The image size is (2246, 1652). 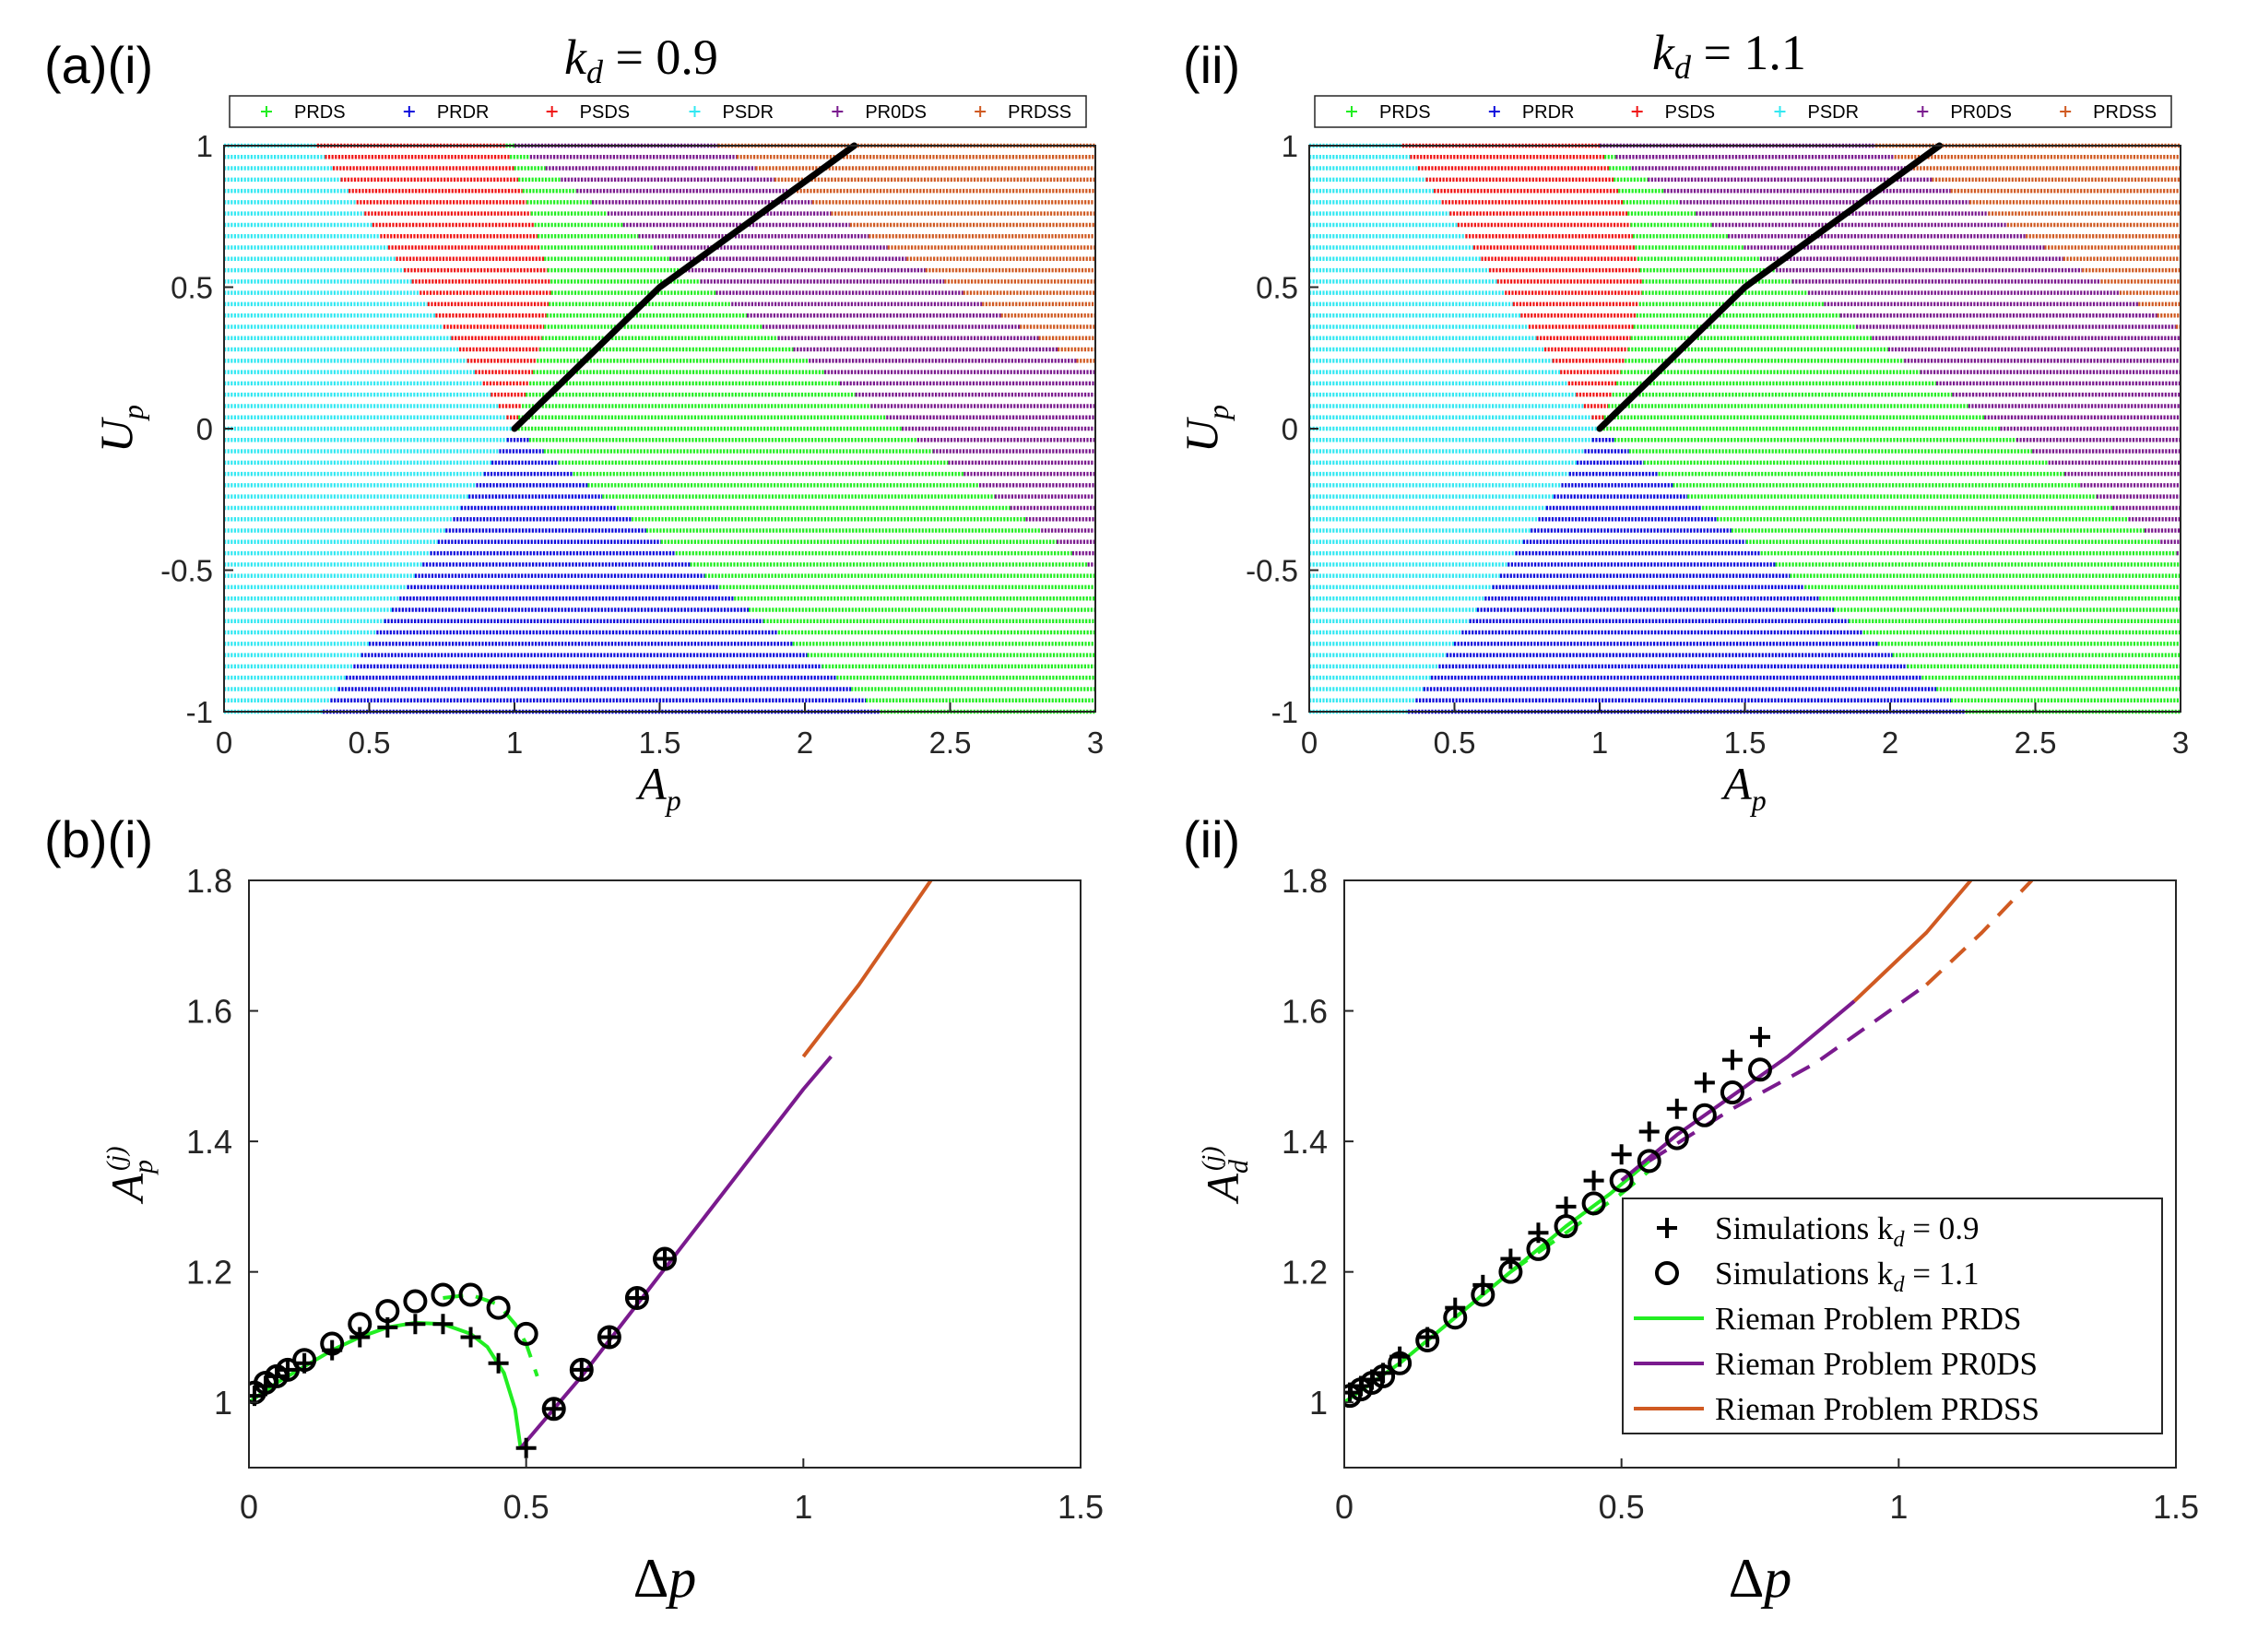 I want to click on y-axis-label-main: A, so click(x=1223, y=1188).